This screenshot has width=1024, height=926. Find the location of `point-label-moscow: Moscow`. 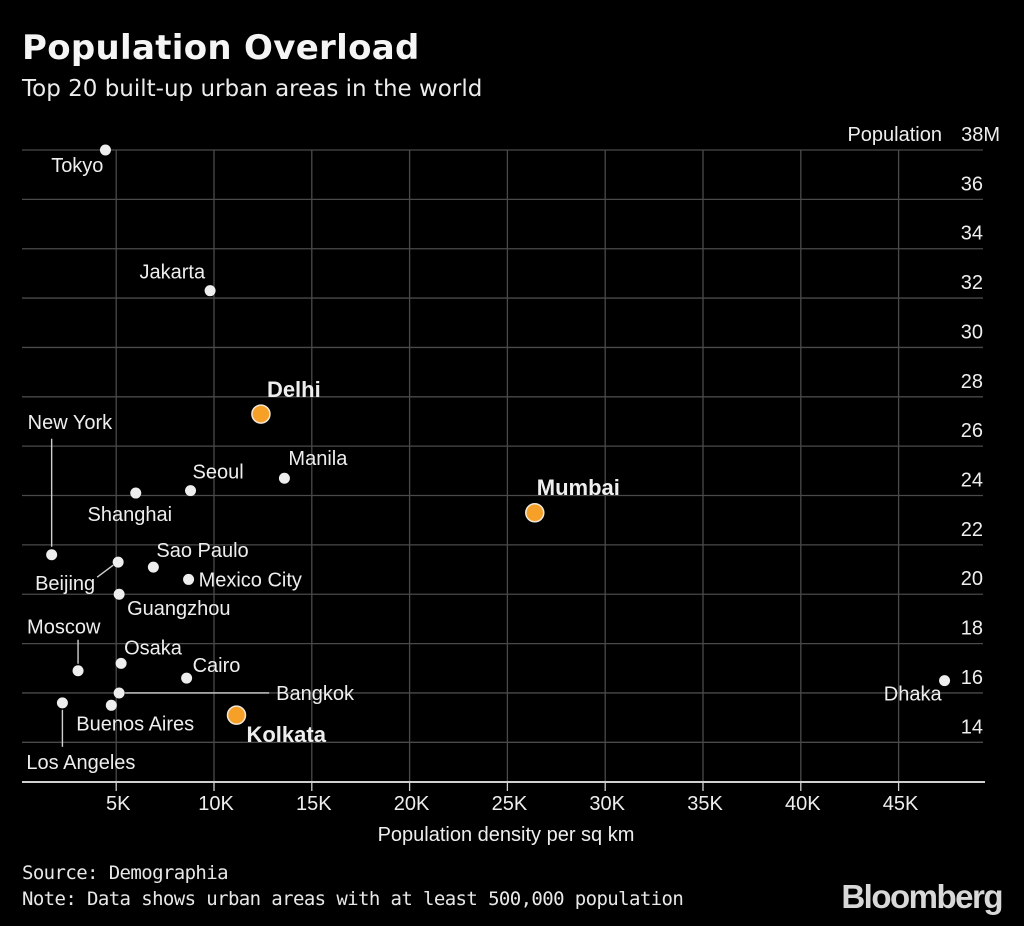

point-label-moscow: Moscow is located at coordinates (64, 628).